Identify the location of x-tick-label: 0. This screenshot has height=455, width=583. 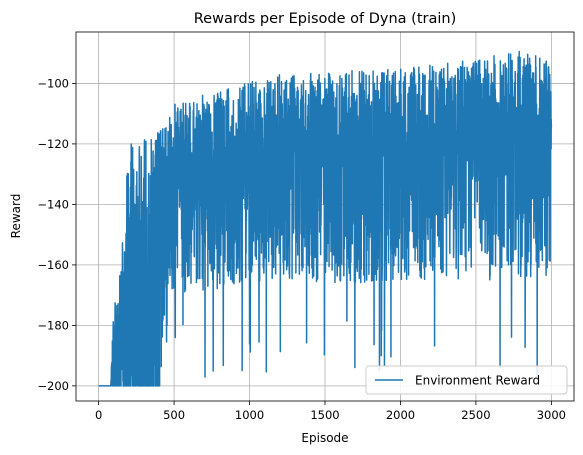
(98, 415).